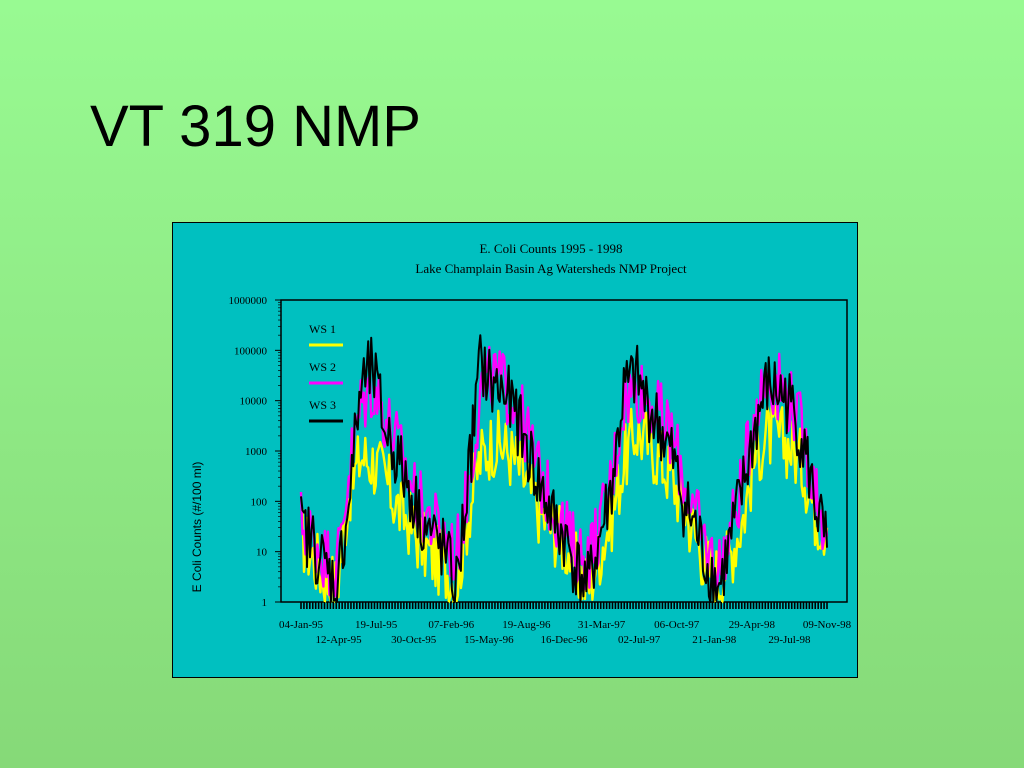  Describe the element at coordinates (714, 640) in the screenshot. I see `x-tick-label: 21-Jan-98` at that location.